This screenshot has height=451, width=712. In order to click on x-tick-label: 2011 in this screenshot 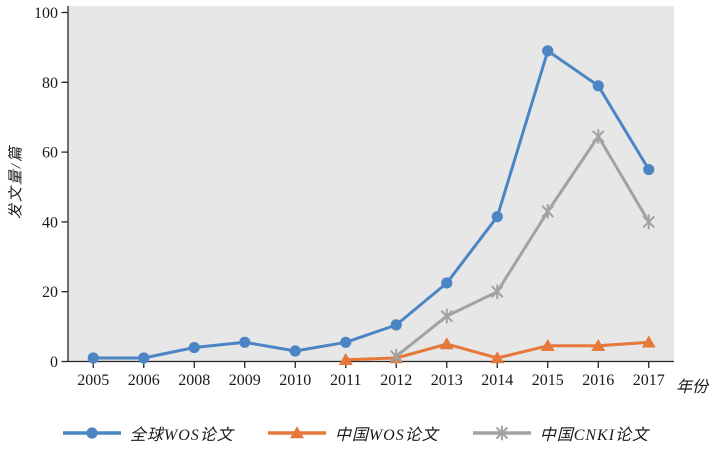, I will do `click(345, 380)`.